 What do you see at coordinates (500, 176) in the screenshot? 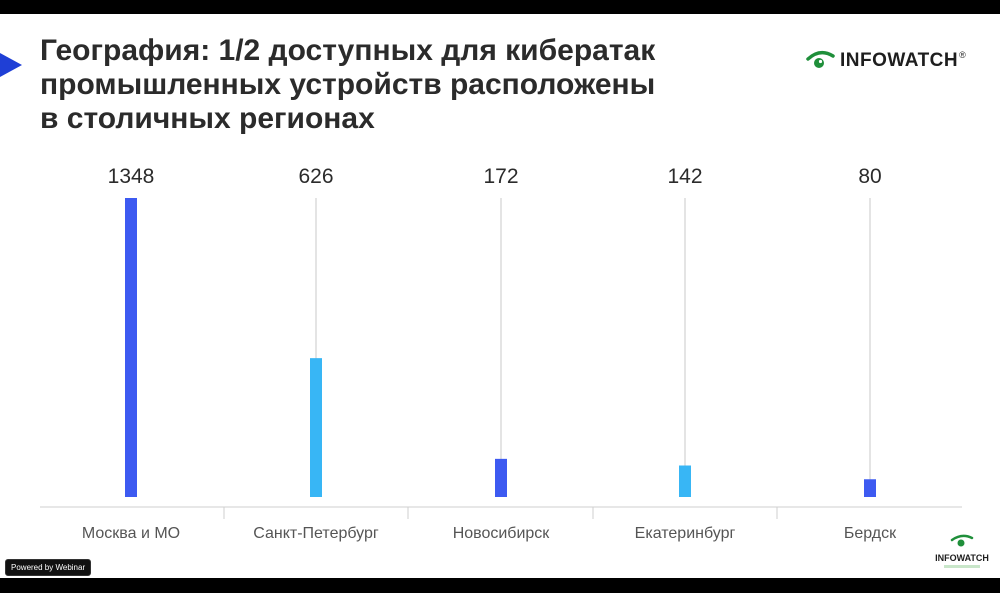
I see `data-label: 172` at bounding box center [500, 176].